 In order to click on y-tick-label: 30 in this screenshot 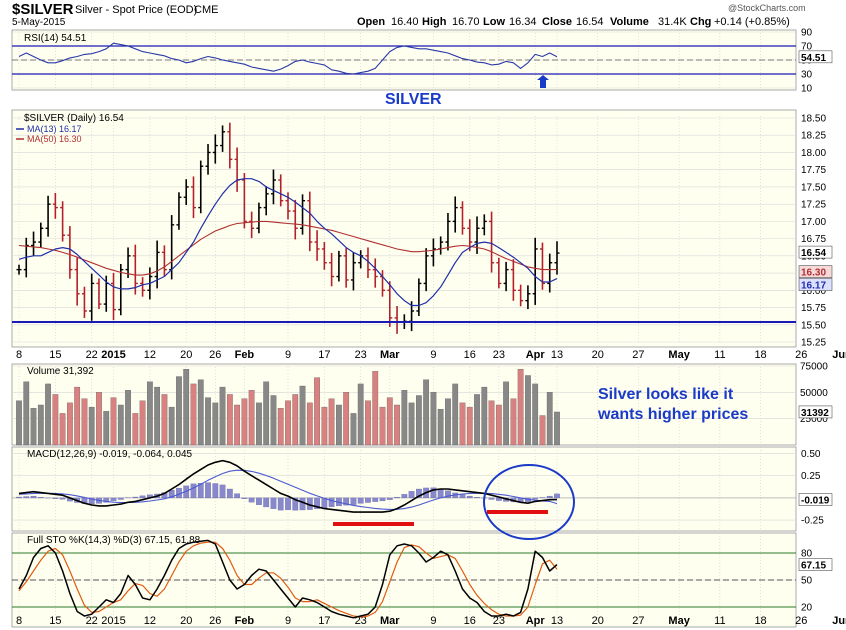, I will do `click(807, 75)`.